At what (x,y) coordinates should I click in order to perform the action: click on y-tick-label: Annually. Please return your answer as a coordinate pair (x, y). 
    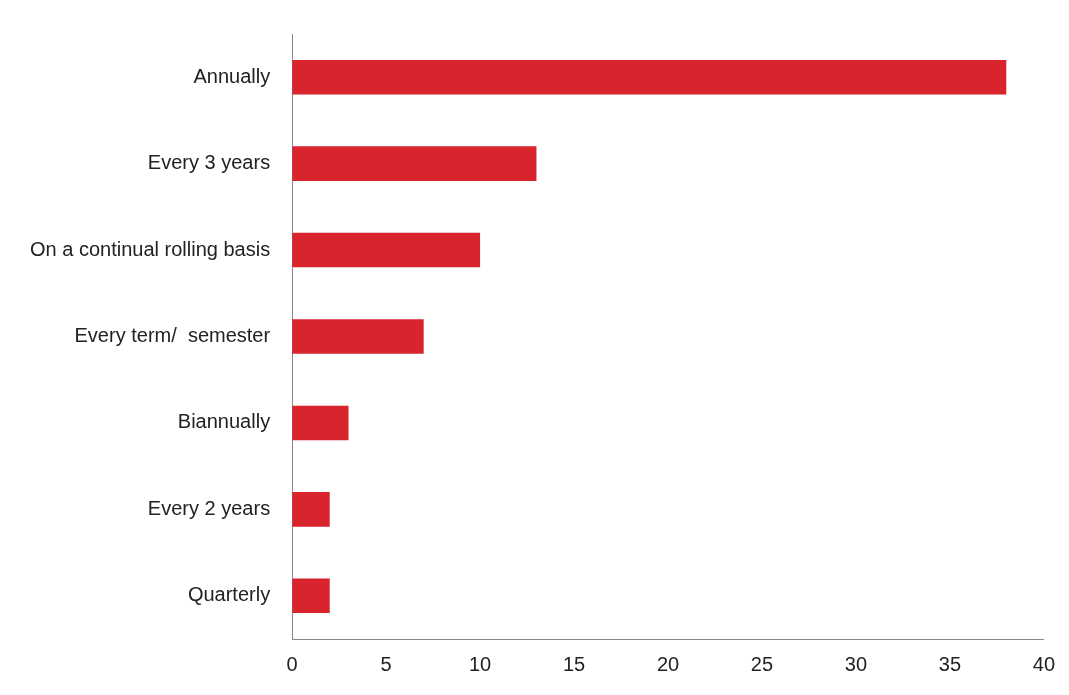
    Looking at the image, I should click on (232, 75).